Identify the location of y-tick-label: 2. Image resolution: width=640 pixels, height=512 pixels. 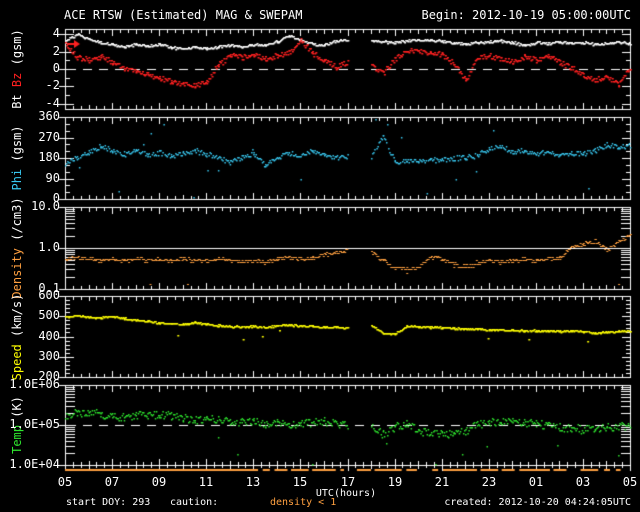
(56, 51).